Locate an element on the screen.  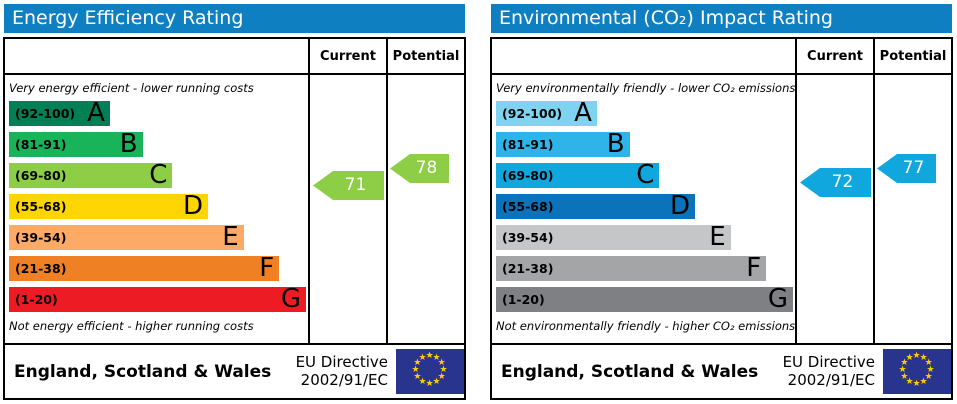
potential-rating-arrow: 77 is located at coordinates (906, 168).